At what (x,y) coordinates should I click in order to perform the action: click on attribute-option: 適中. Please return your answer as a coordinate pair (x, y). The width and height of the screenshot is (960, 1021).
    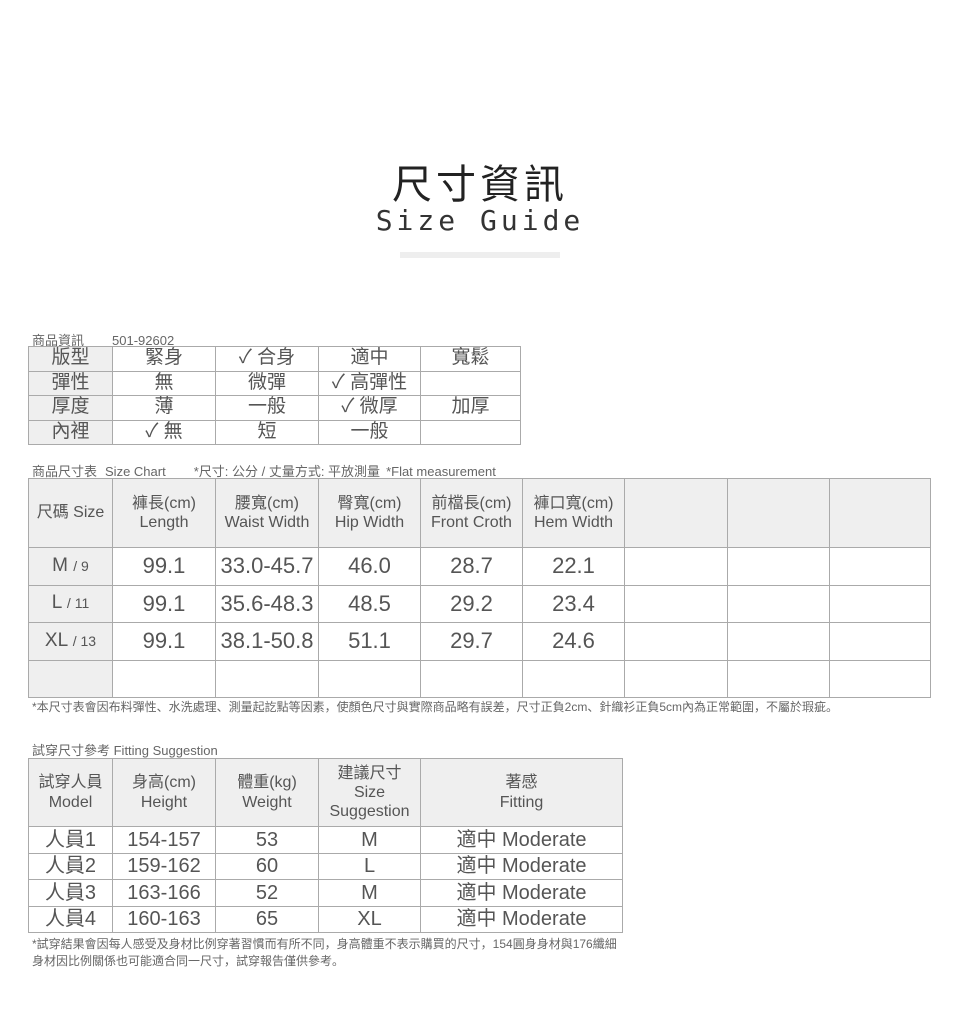
    Looking at the image, I should click on (369, 359).